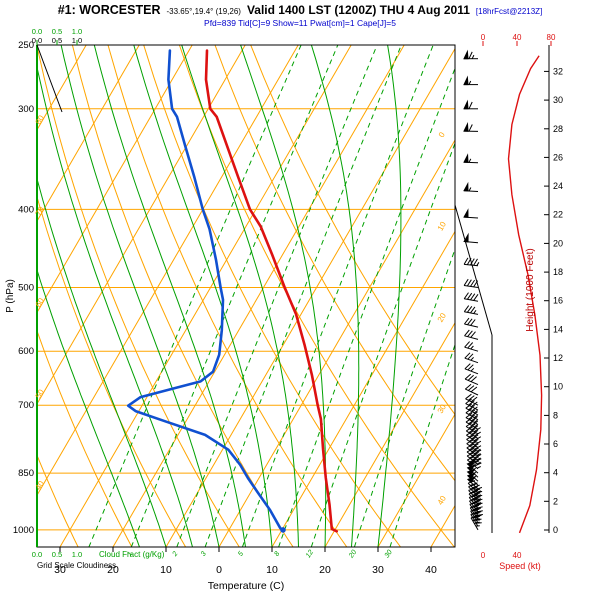  I want to click on height-tick-label: 28, so click(558, 129).